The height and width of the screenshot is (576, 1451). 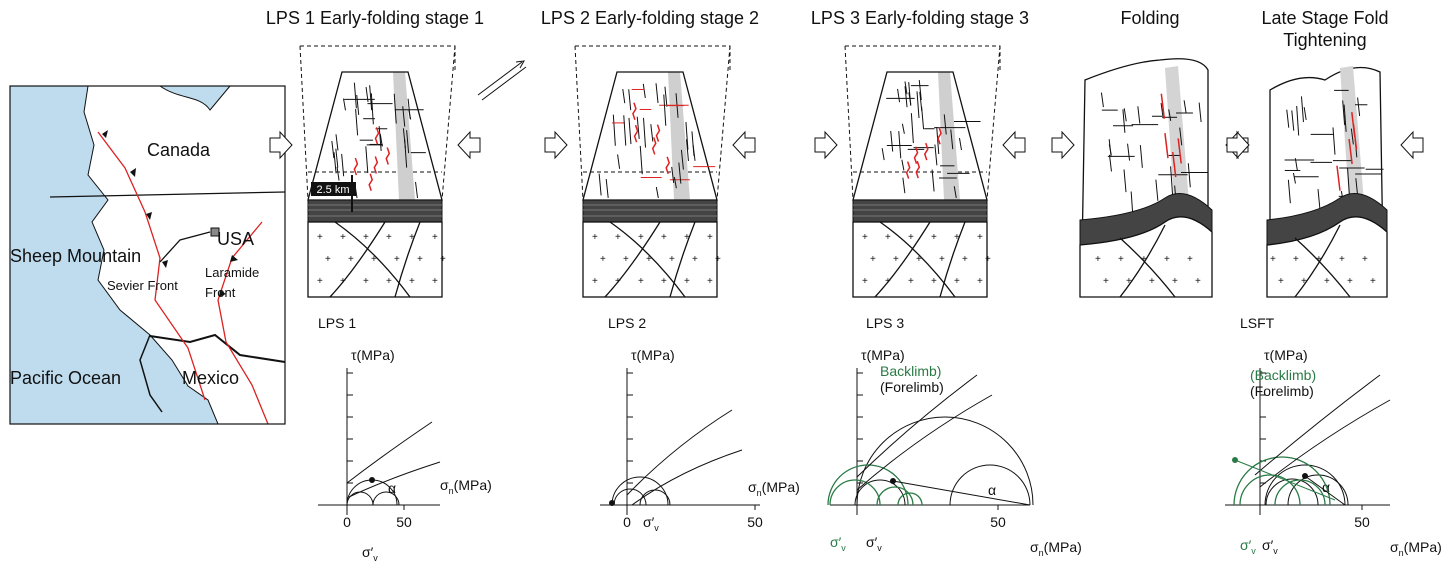 What do you see at coordinates (220, 292) in the screenshot?
I see `map-label: Front` at bounding box center [220, 292].